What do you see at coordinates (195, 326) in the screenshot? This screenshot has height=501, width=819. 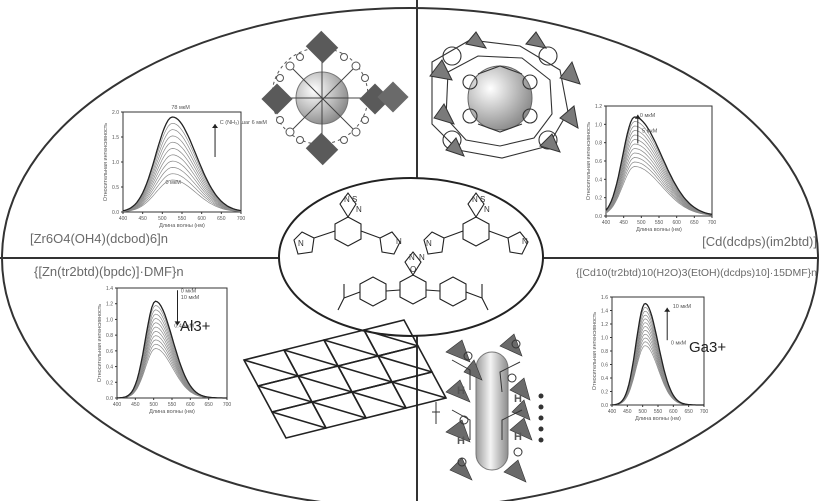 I see `ion-label-al: Al3+` at bounding box center [195, 326].